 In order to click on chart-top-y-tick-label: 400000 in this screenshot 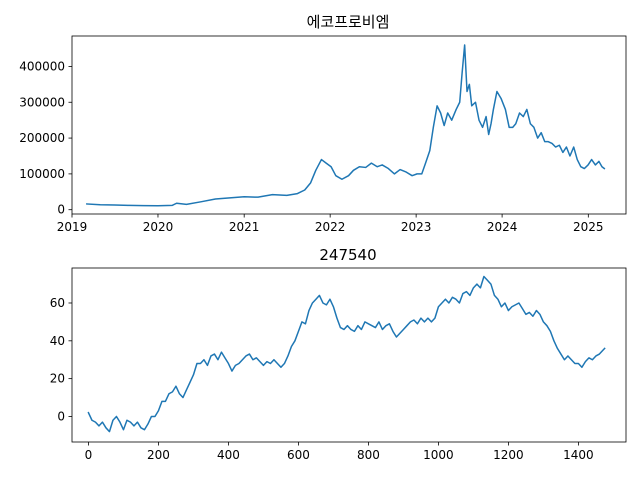, I will do `click(42, 66)`.